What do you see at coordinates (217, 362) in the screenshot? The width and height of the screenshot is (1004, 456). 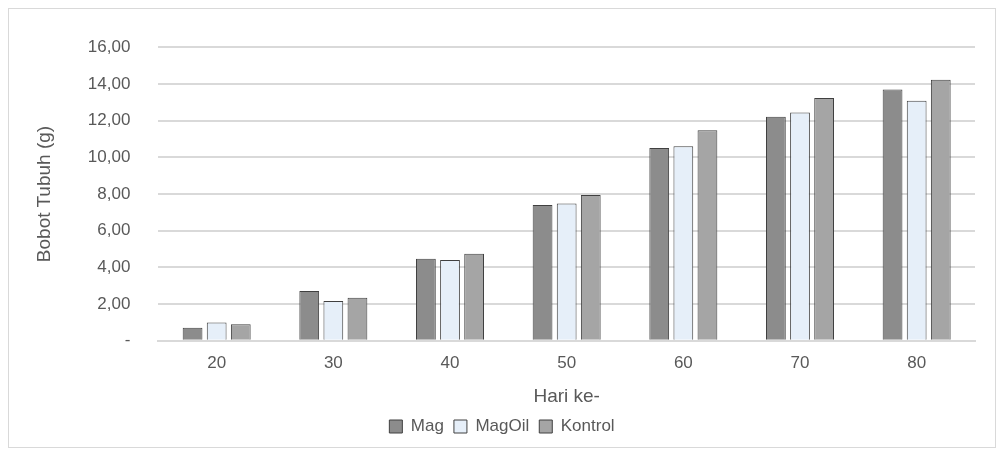 I see `x-tick-label: 20` at bounding box center [217, 362].